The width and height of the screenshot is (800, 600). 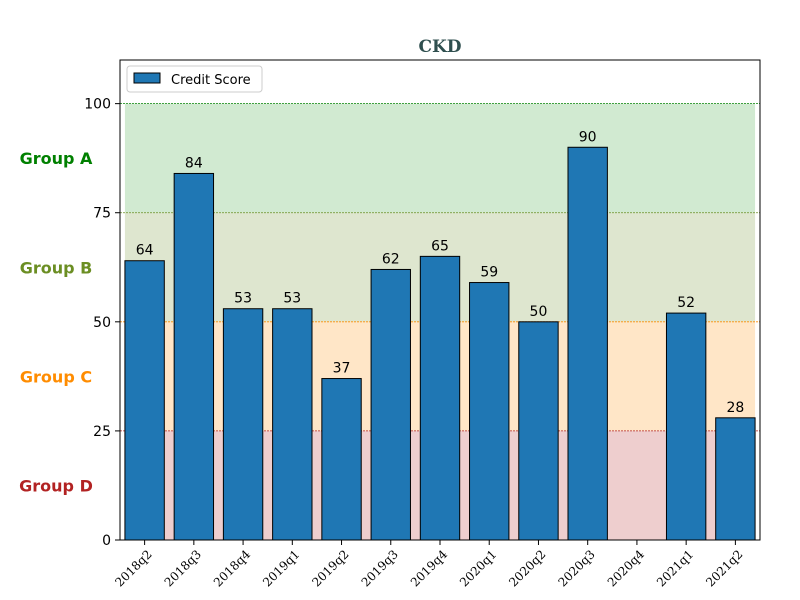 What do you see at coordinates (147, 78) in the screenshot?
I see `legend-swatch` at bounding box center [147, 78].